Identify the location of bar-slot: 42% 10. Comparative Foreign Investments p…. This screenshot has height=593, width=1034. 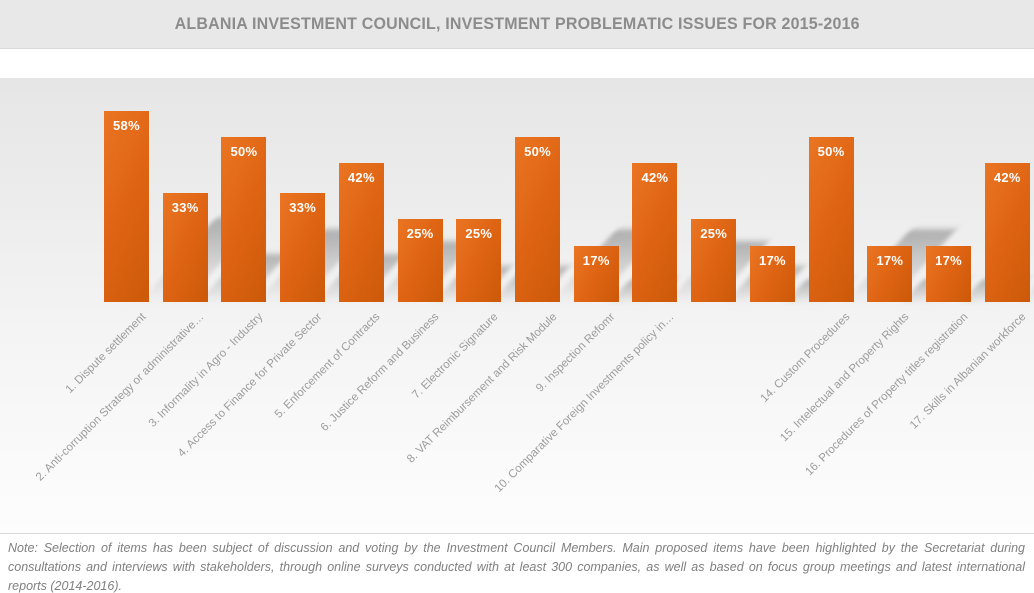
(631, 329).